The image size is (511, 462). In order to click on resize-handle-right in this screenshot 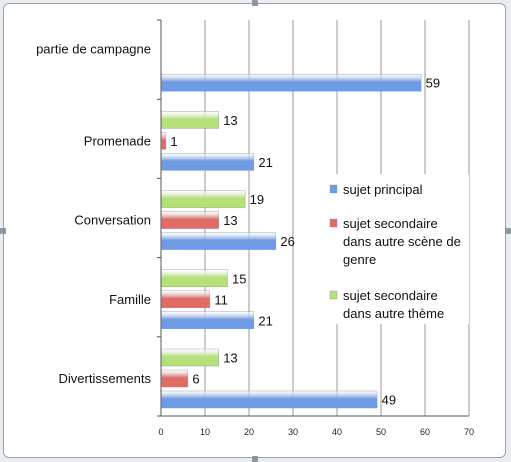, I will do `click(508, 231)`.